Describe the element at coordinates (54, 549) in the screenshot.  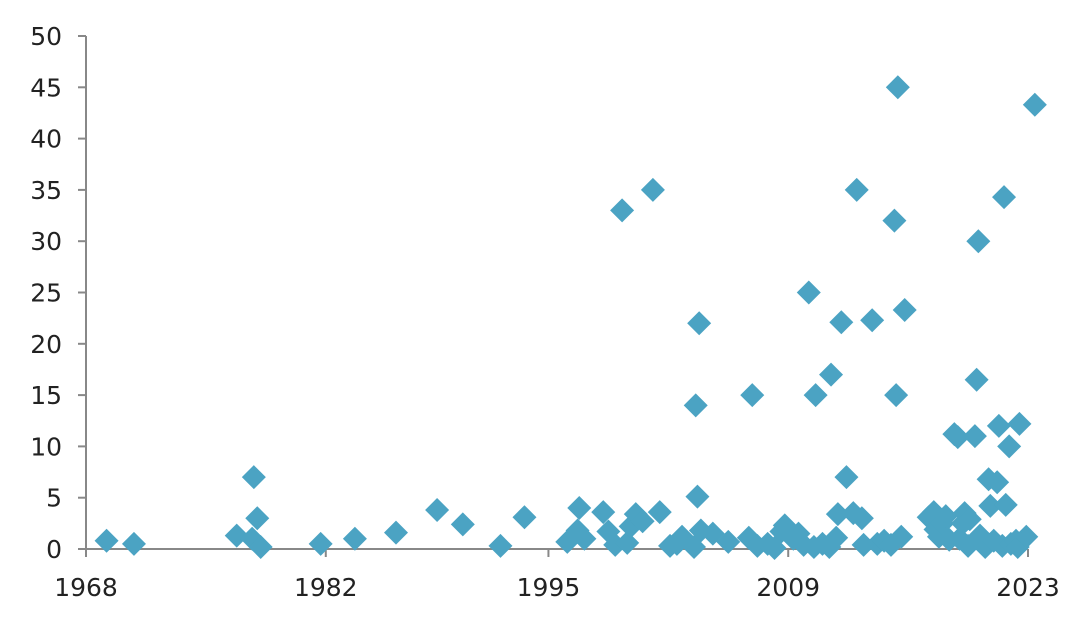
I see `y-tick-label: 0` at that location.